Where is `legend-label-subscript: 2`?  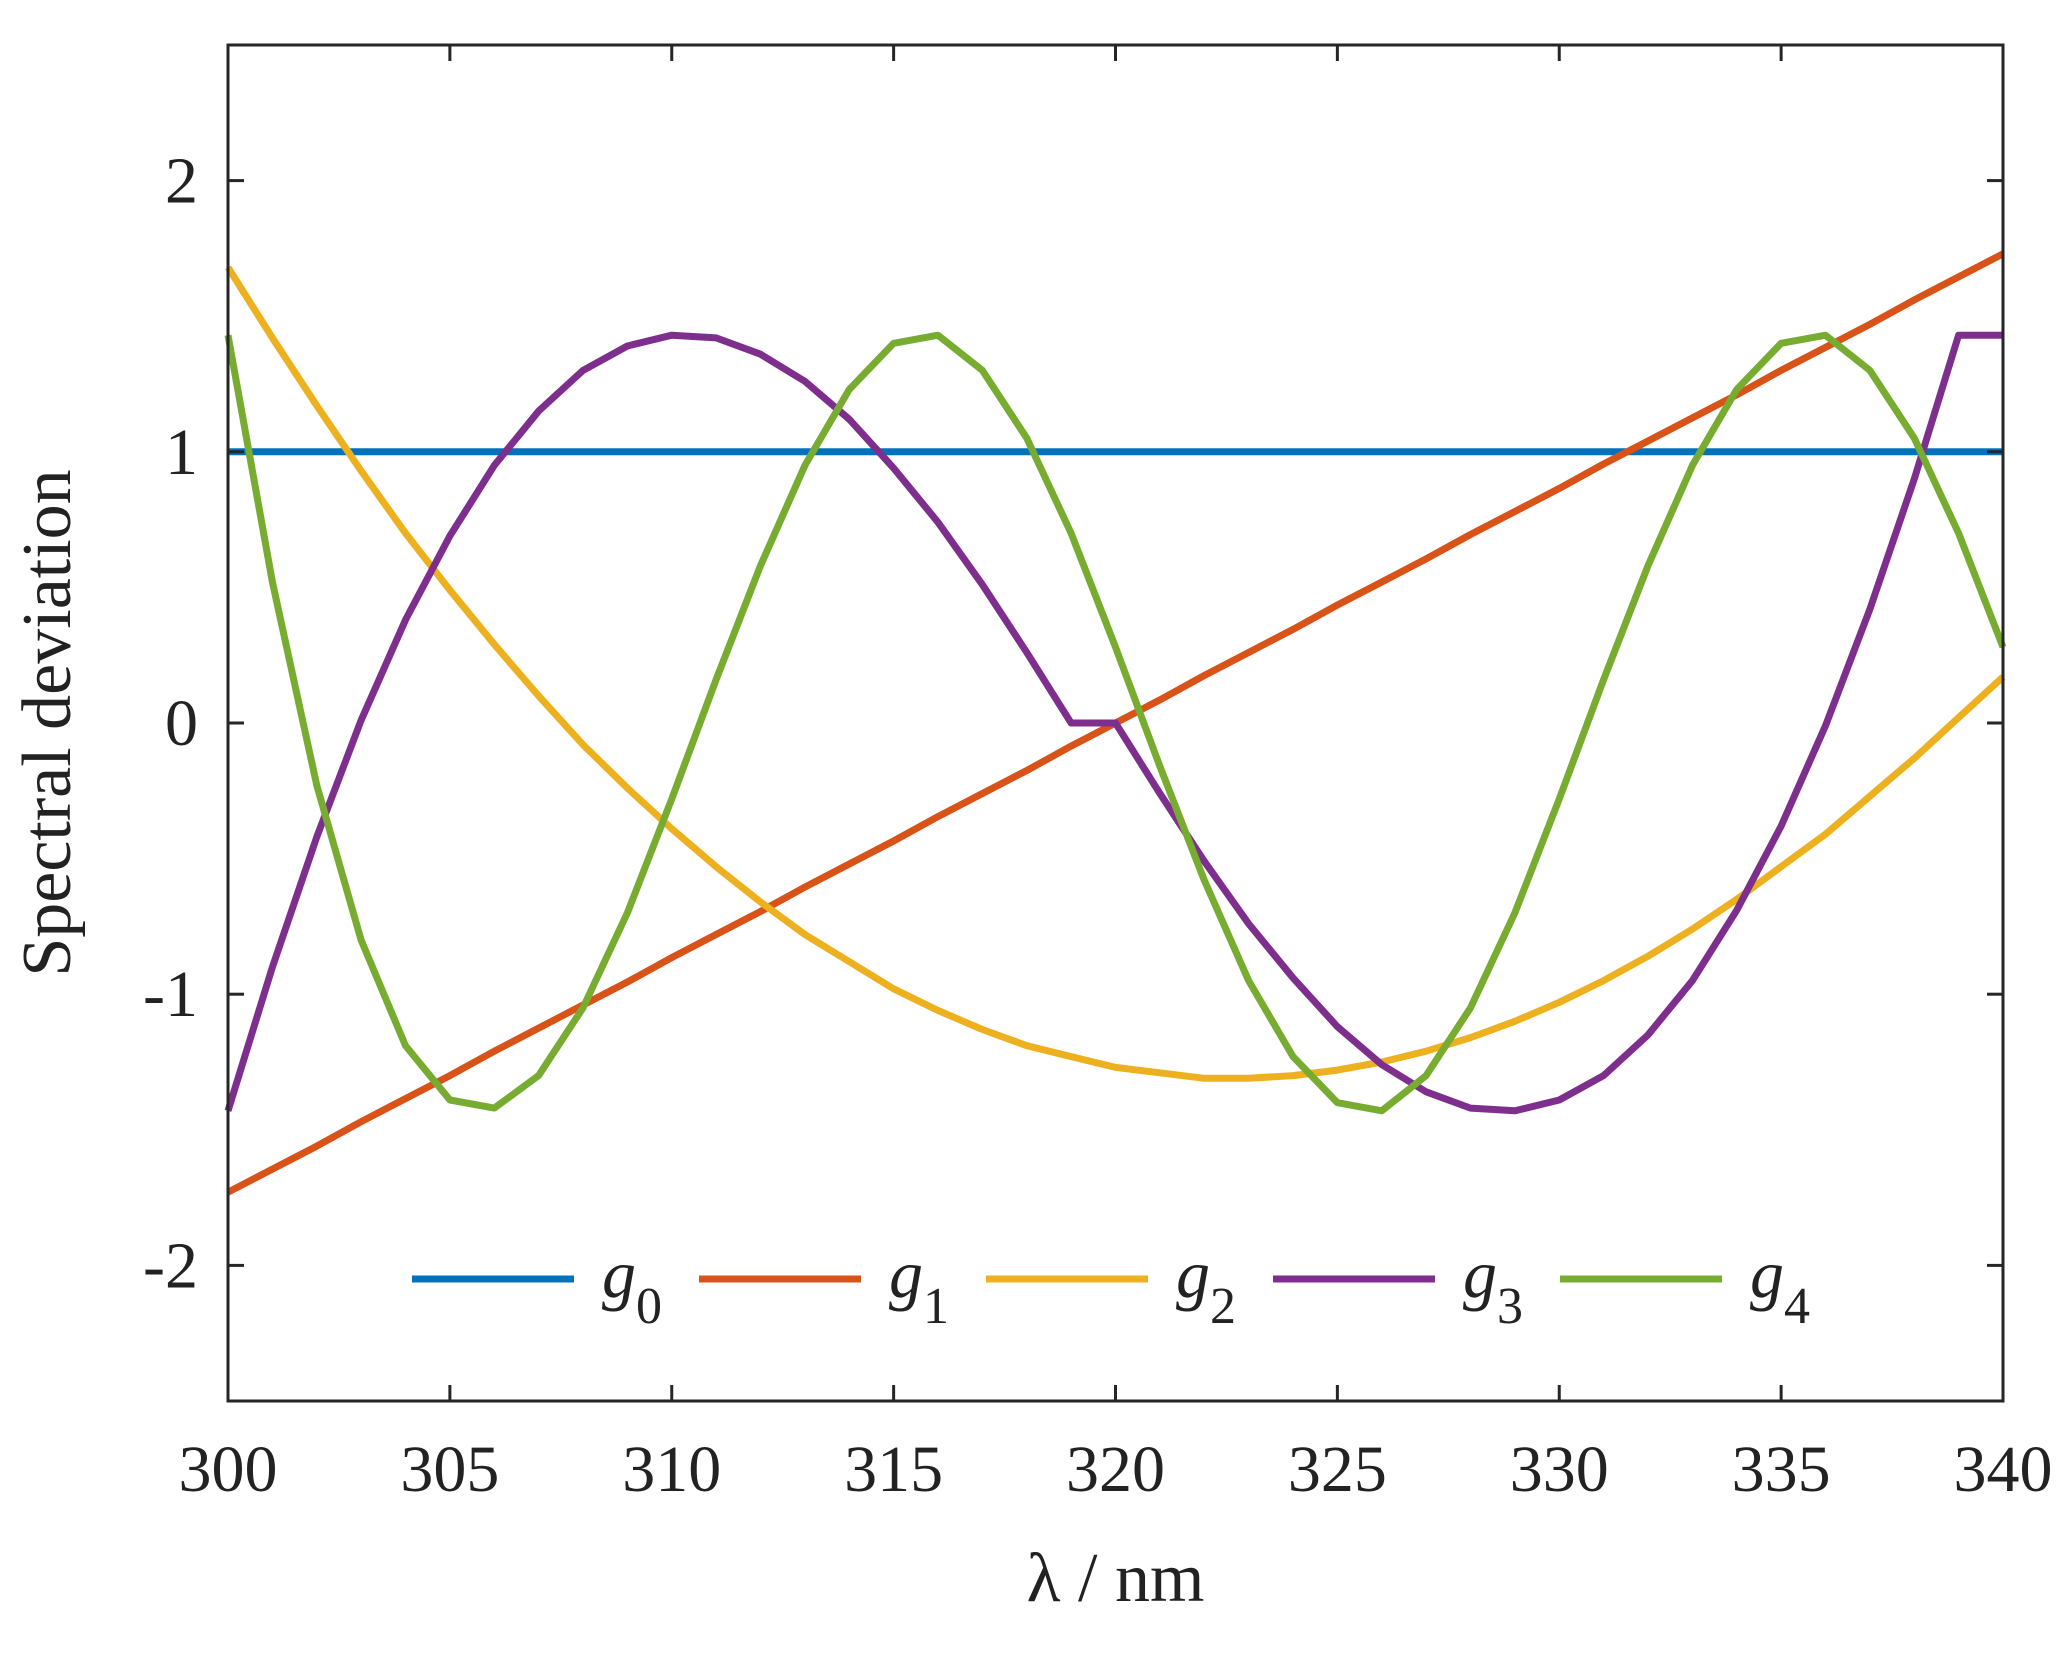 legend-label-subscript: 2 is located at coordinates (1223, 1306).